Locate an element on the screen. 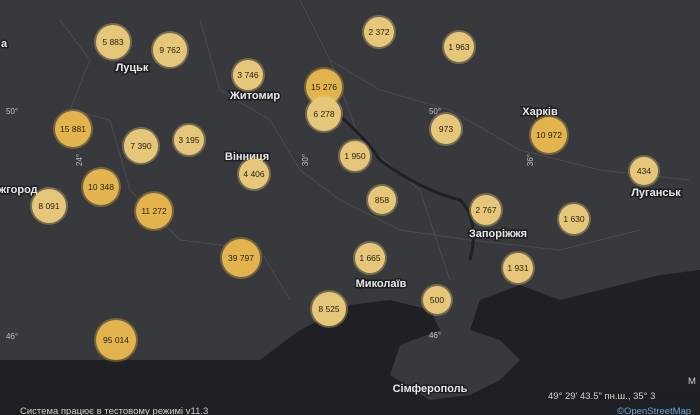 The image size is (700, 415). cluster-count: 39 797 is located at coordinates (241, 258).